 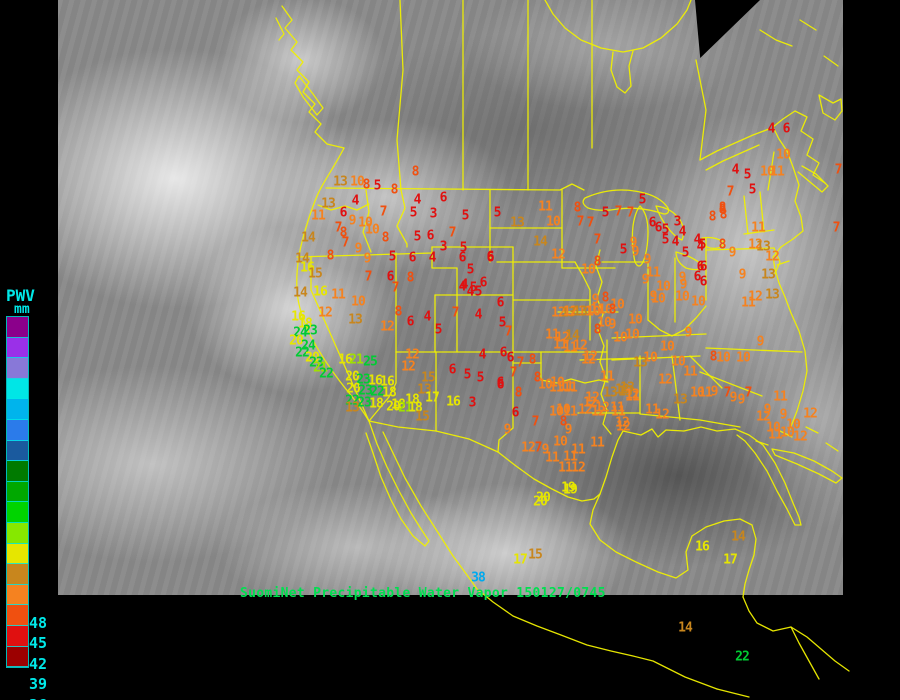 I want to click on legend-tick-label: 36, so click(x=38, y=698).